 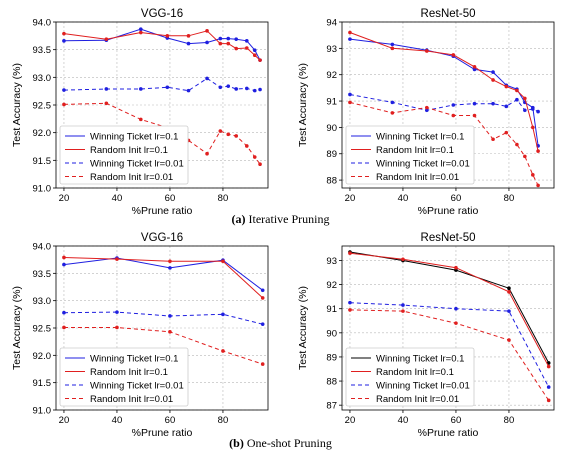 What do you see at coordinates (331, 261) in the screenshot?
I see `y-tick-label: 93` at bounding box center [331, 261].